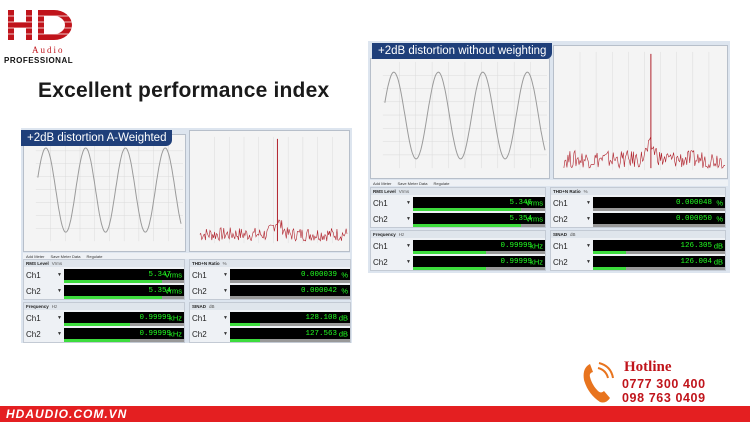  What do you see at coordinates (659, 202) in the screenshot?
I see `meter-readout: 0.000048%` at bounding box center [659, 202].